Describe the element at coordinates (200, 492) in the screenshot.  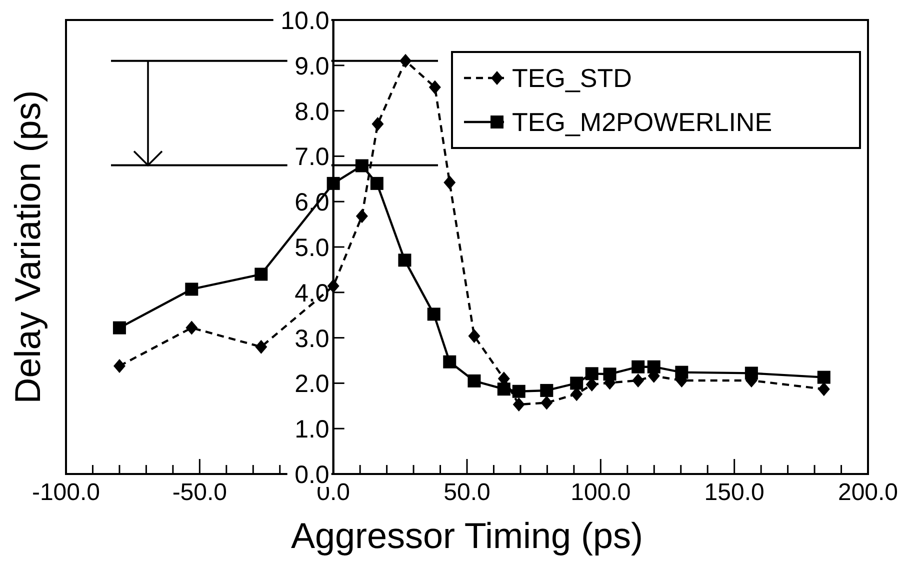
I see `x-tick-label: -50.0` at that location.